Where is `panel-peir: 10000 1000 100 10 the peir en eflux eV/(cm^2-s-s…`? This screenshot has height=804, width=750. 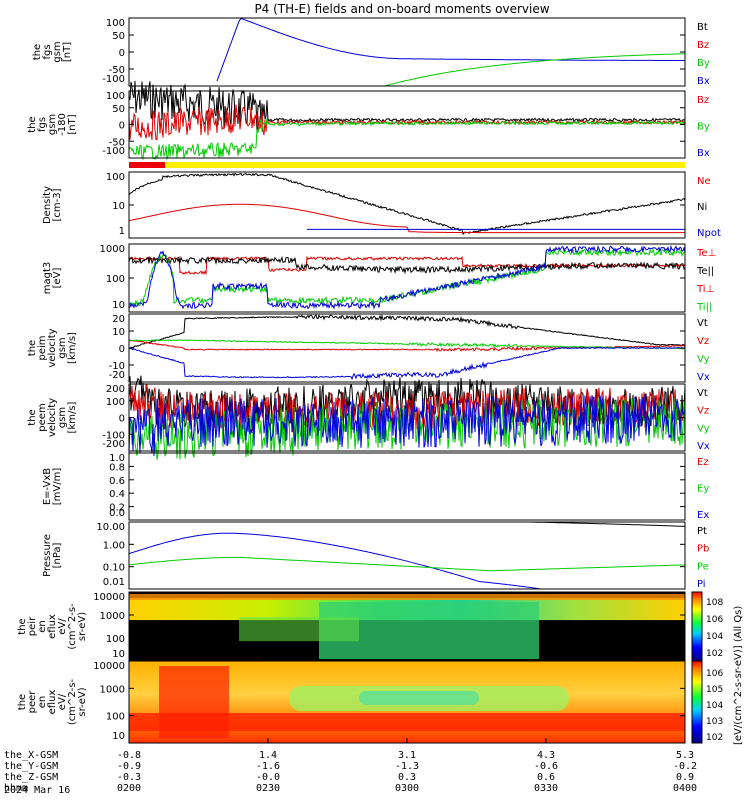 panel-peir: 10000 1000 100 10 the peir en eflux eV/(cm^2-s-s… is located at coordinates (351, 626).